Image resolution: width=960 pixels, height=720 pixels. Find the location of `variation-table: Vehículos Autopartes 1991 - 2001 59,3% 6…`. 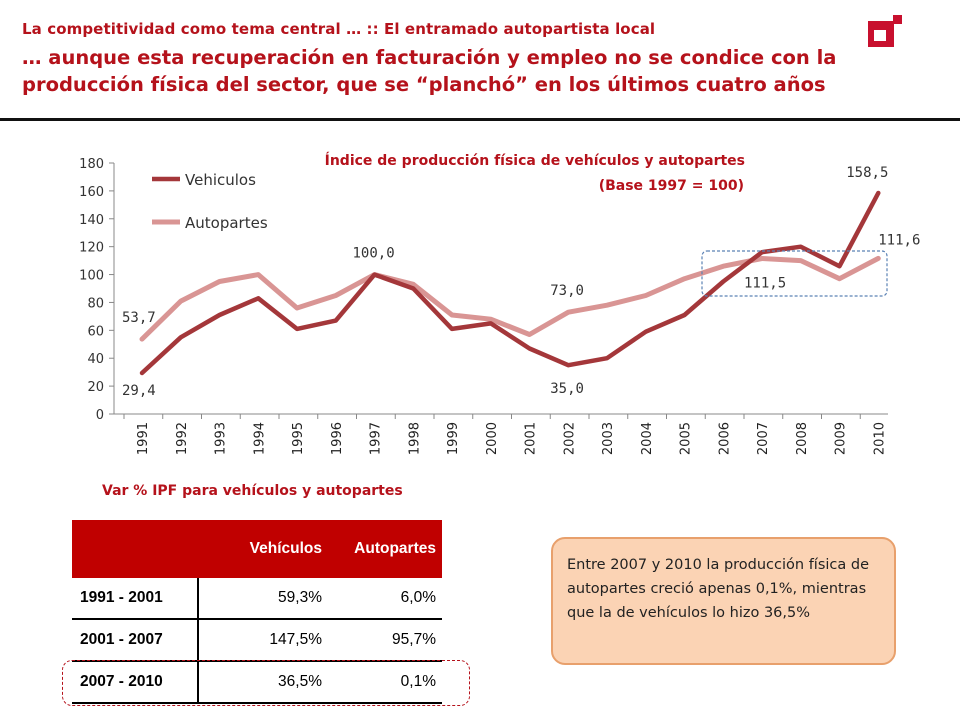

variation-table: Vehículos Autopartes 1991 - 2001 59,3% 6… is located at coordinates (257, 612).